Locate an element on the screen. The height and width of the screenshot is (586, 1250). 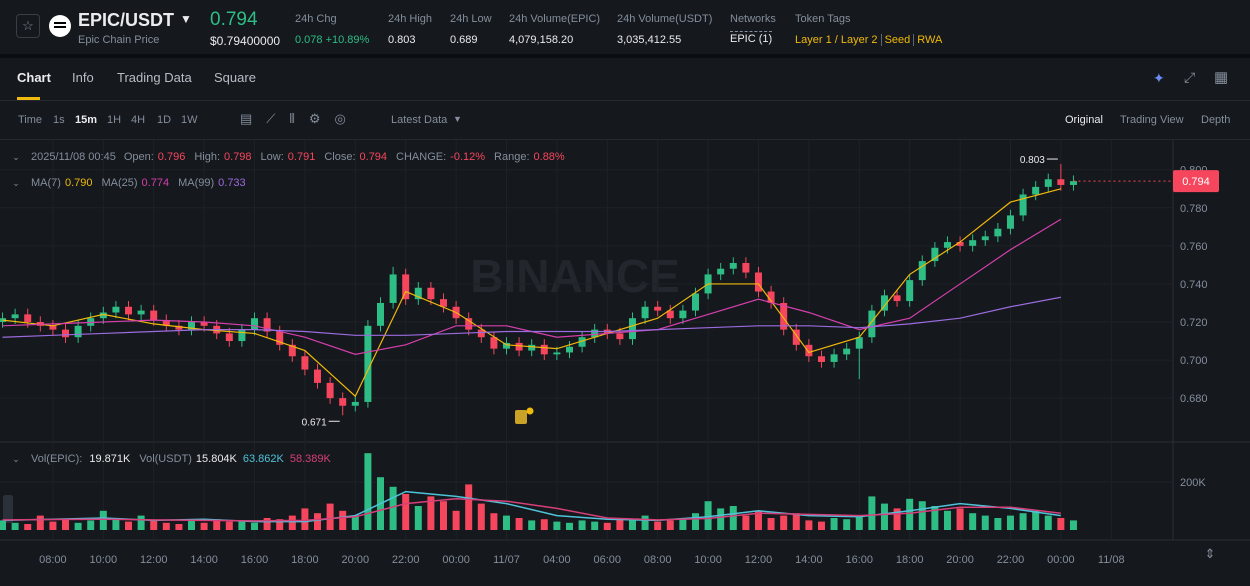
x-tick-label: 04:00 is located at coordinates (557, 560).